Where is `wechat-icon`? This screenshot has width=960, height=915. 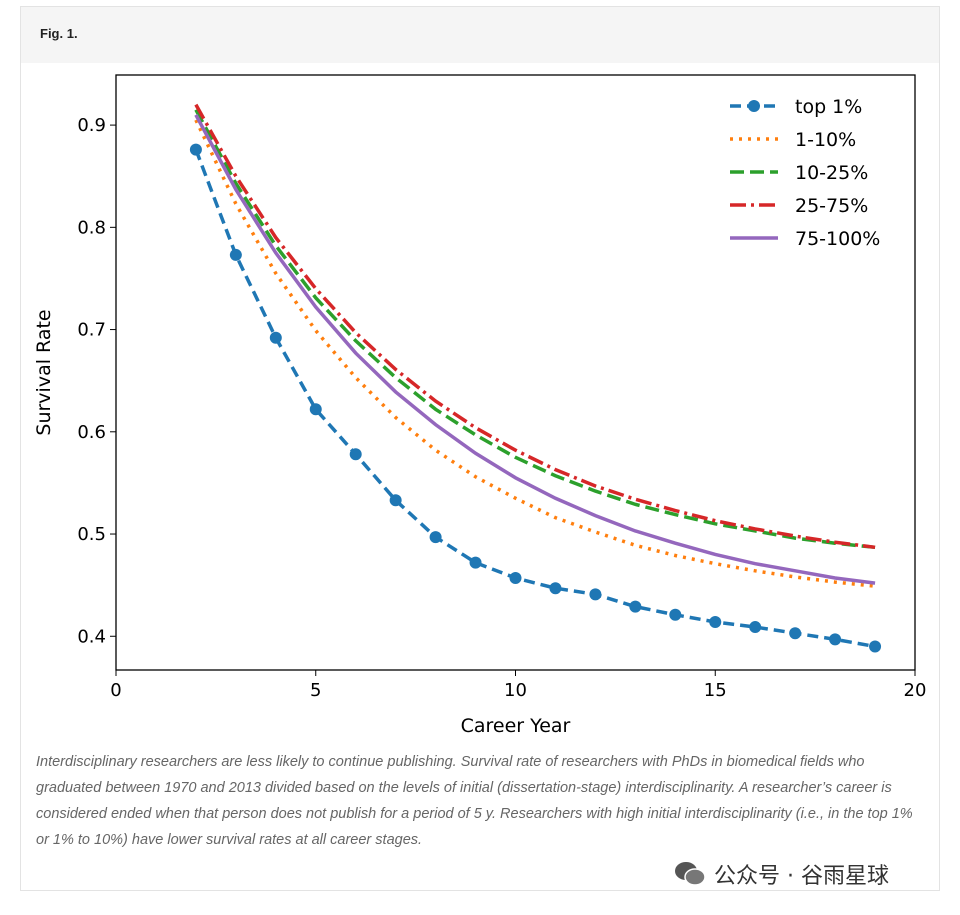 wechat-icon is located at coordinates (690, 874).